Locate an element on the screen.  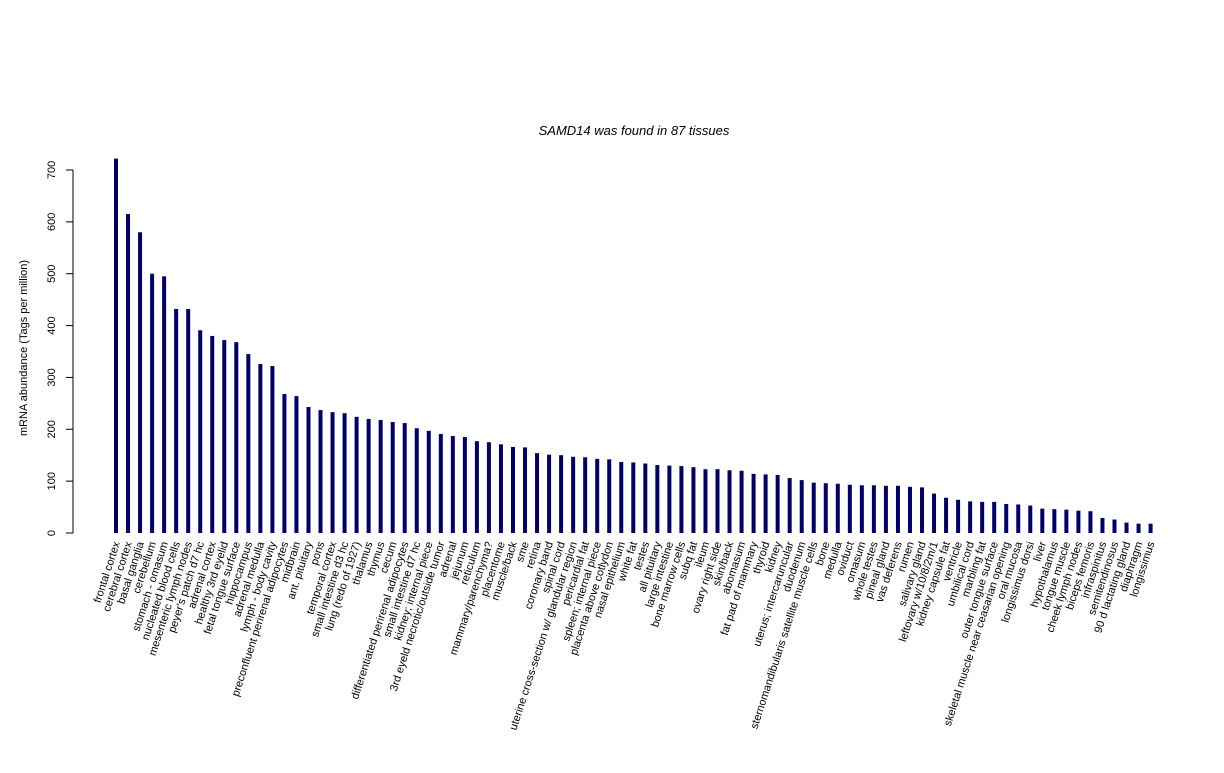
y-tick-label: 500 is located at coordinates (52, 274).